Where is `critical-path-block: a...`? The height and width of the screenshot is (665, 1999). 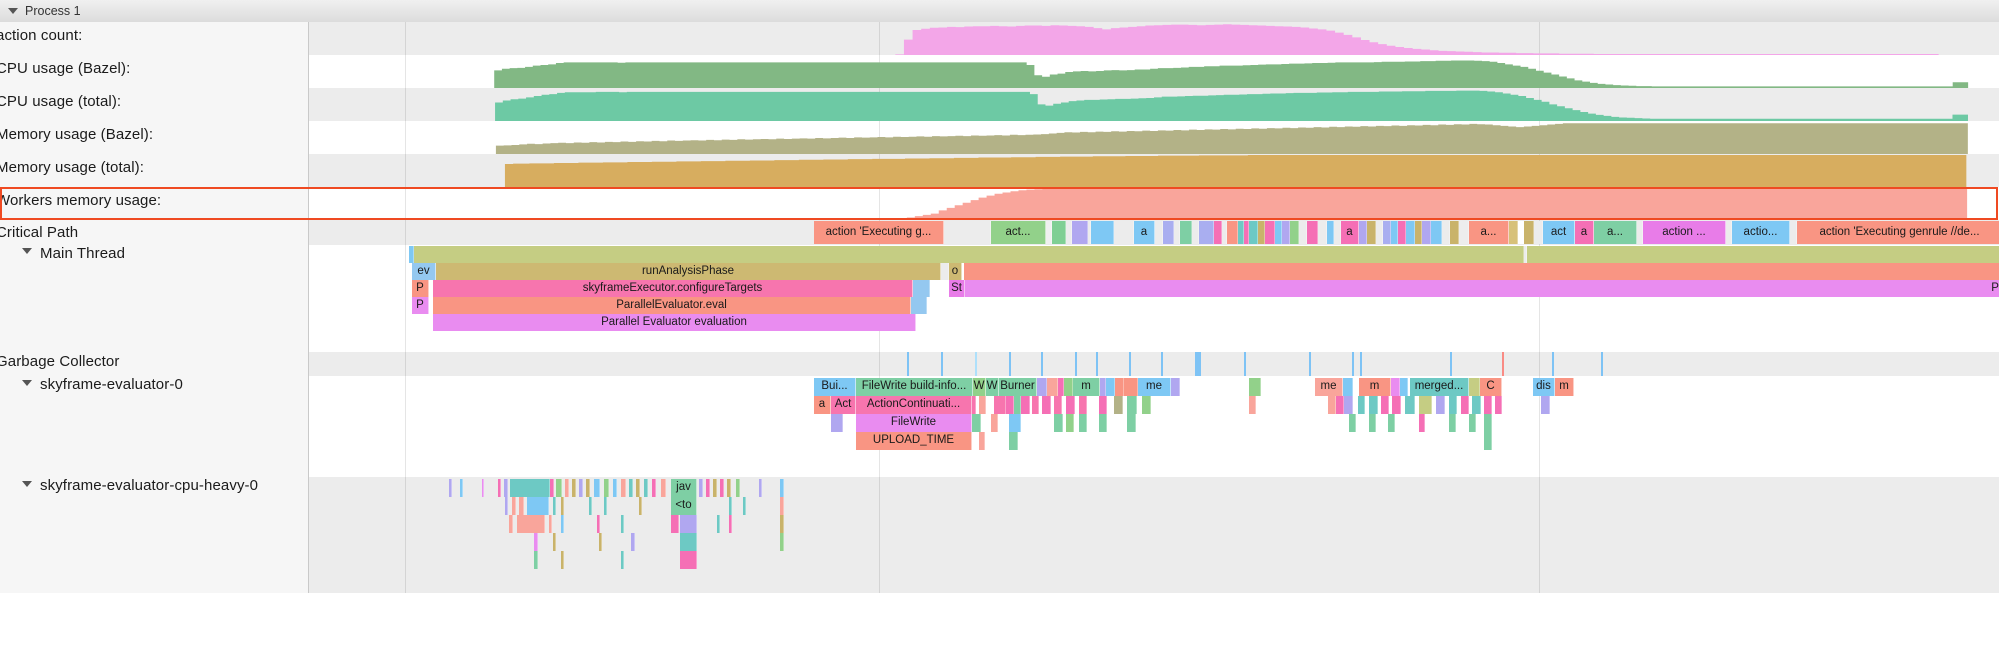
critical-path-block: a... is located at coordinates (1489, 232).